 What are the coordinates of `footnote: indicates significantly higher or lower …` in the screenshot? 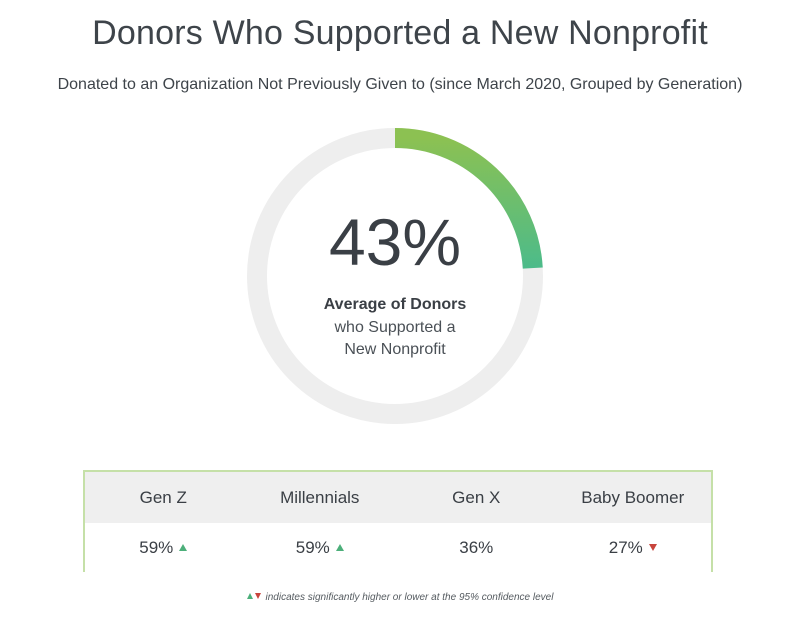 It's located at (400, 597).